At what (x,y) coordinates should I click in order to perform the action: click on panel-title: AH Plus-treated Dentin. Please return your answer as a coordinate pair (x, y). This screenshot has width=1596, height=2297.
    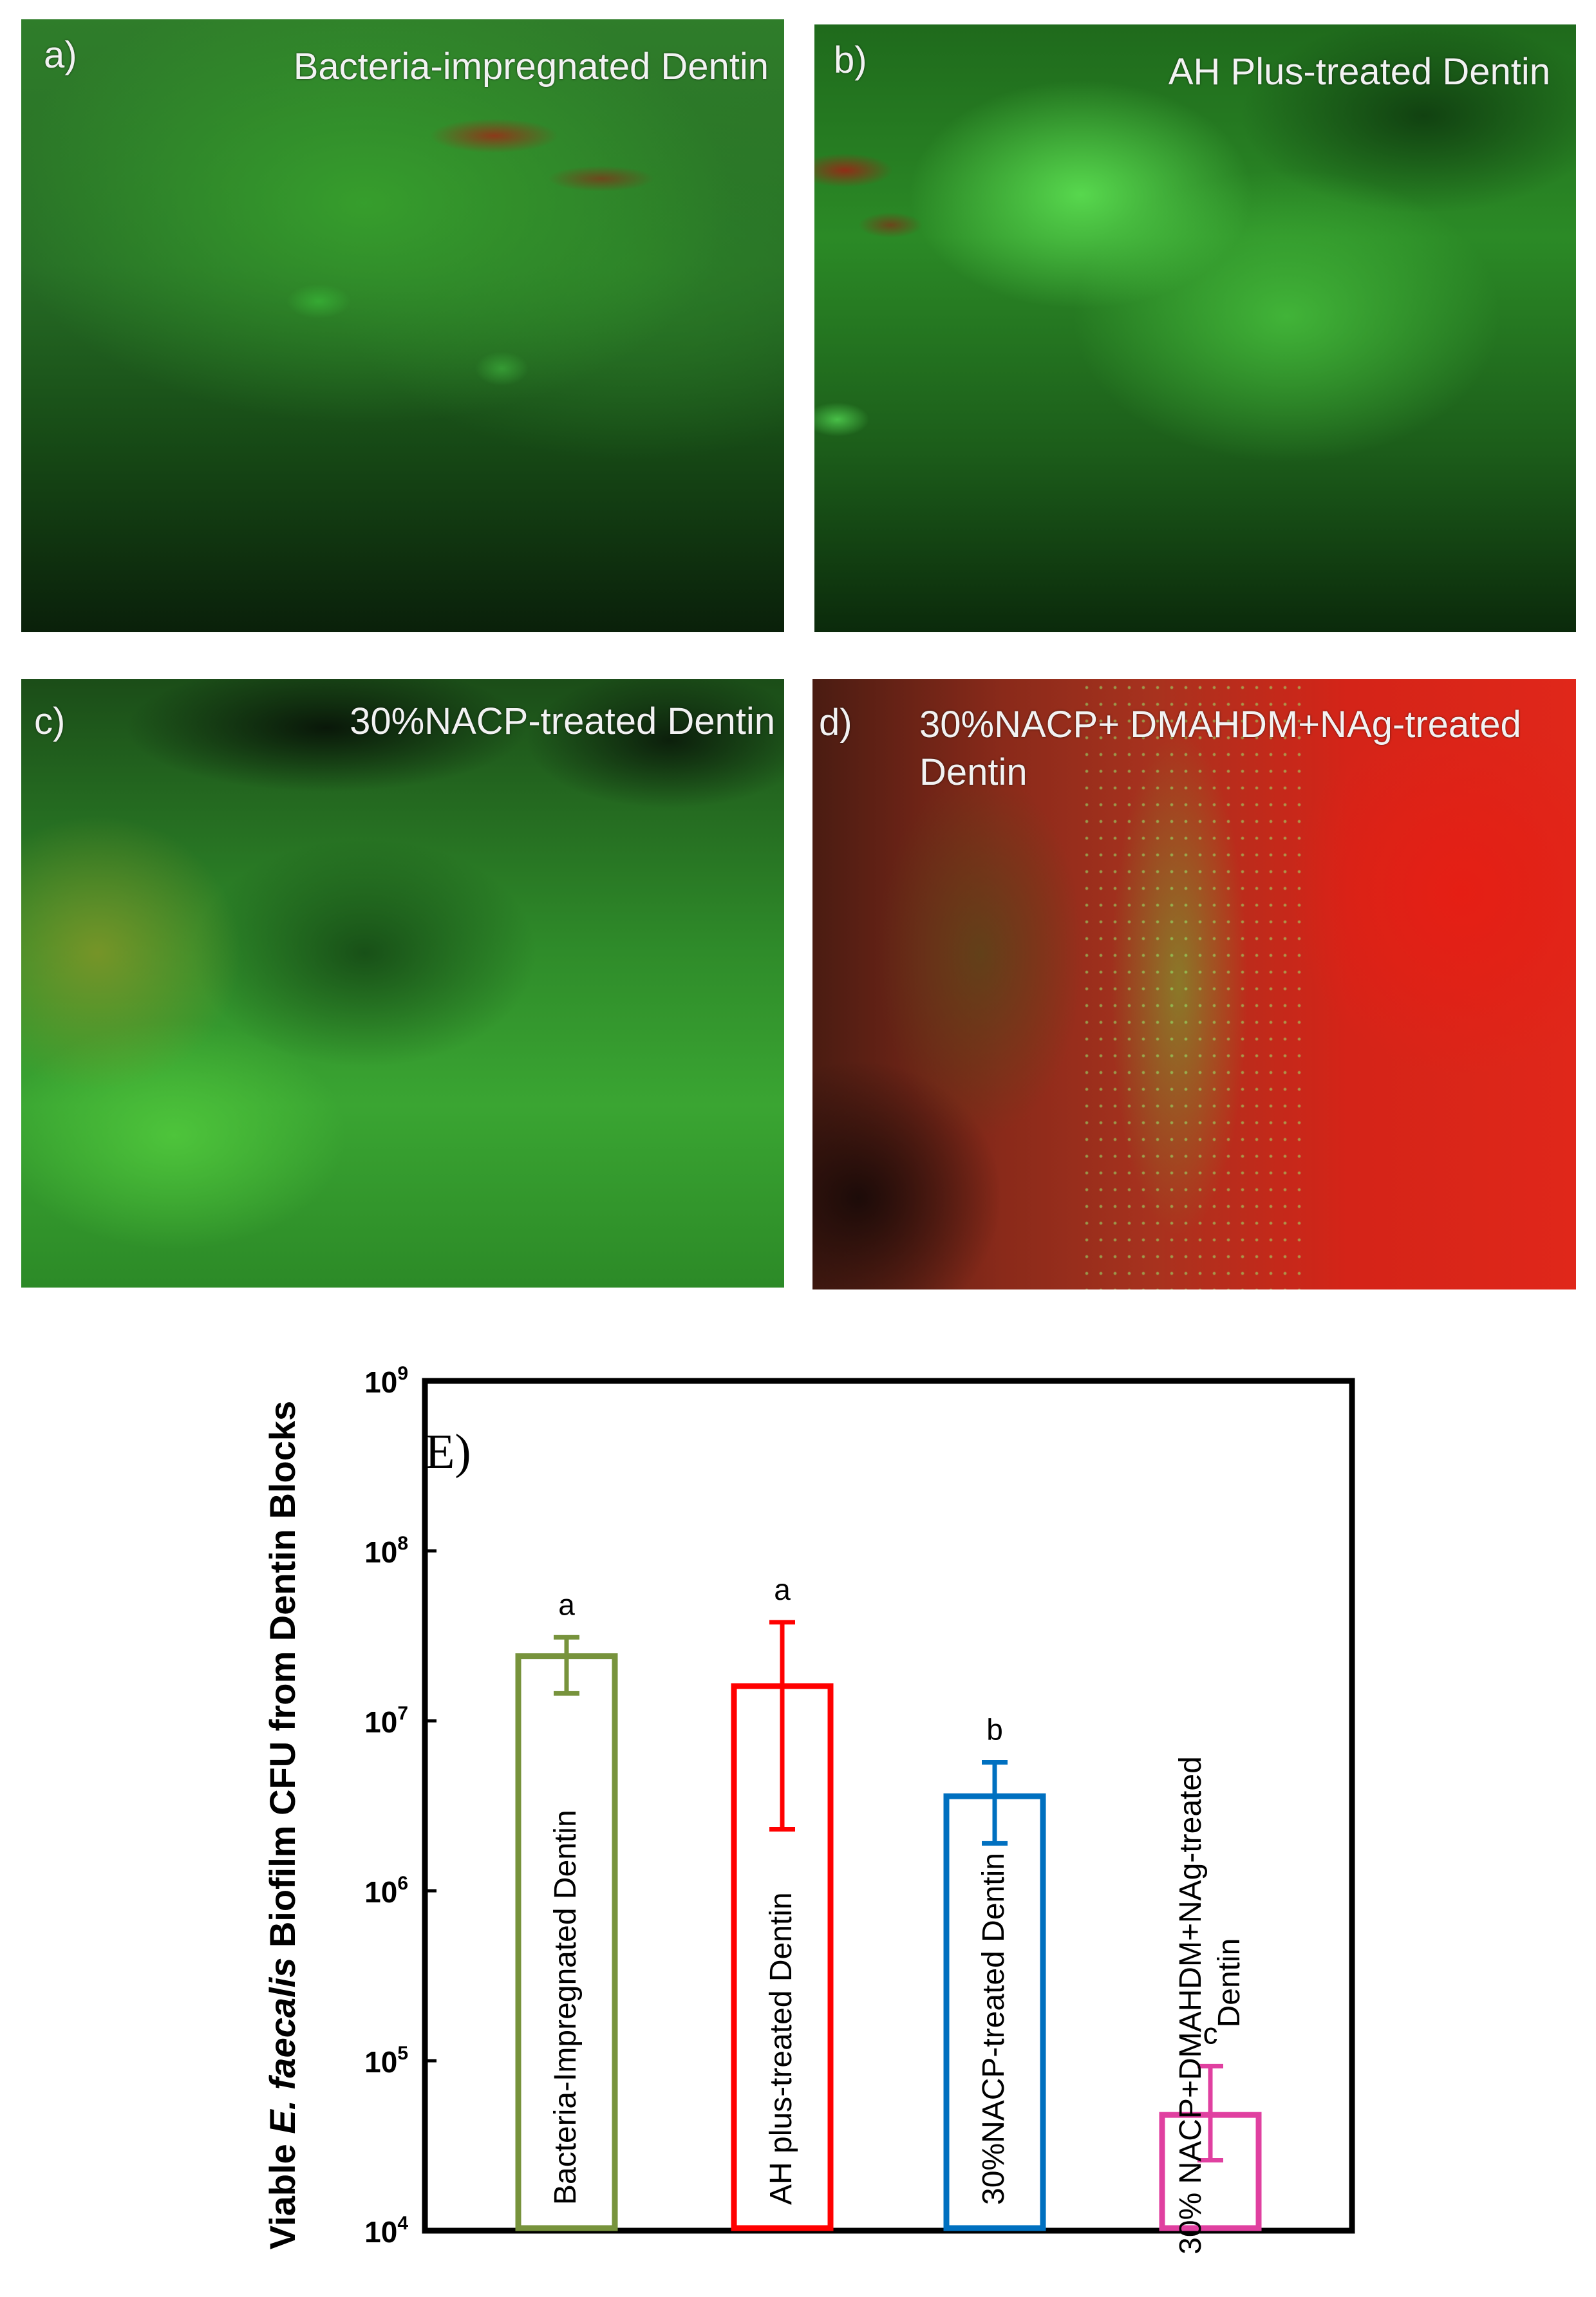
    Looking at the image, I should click on (1359, 72).